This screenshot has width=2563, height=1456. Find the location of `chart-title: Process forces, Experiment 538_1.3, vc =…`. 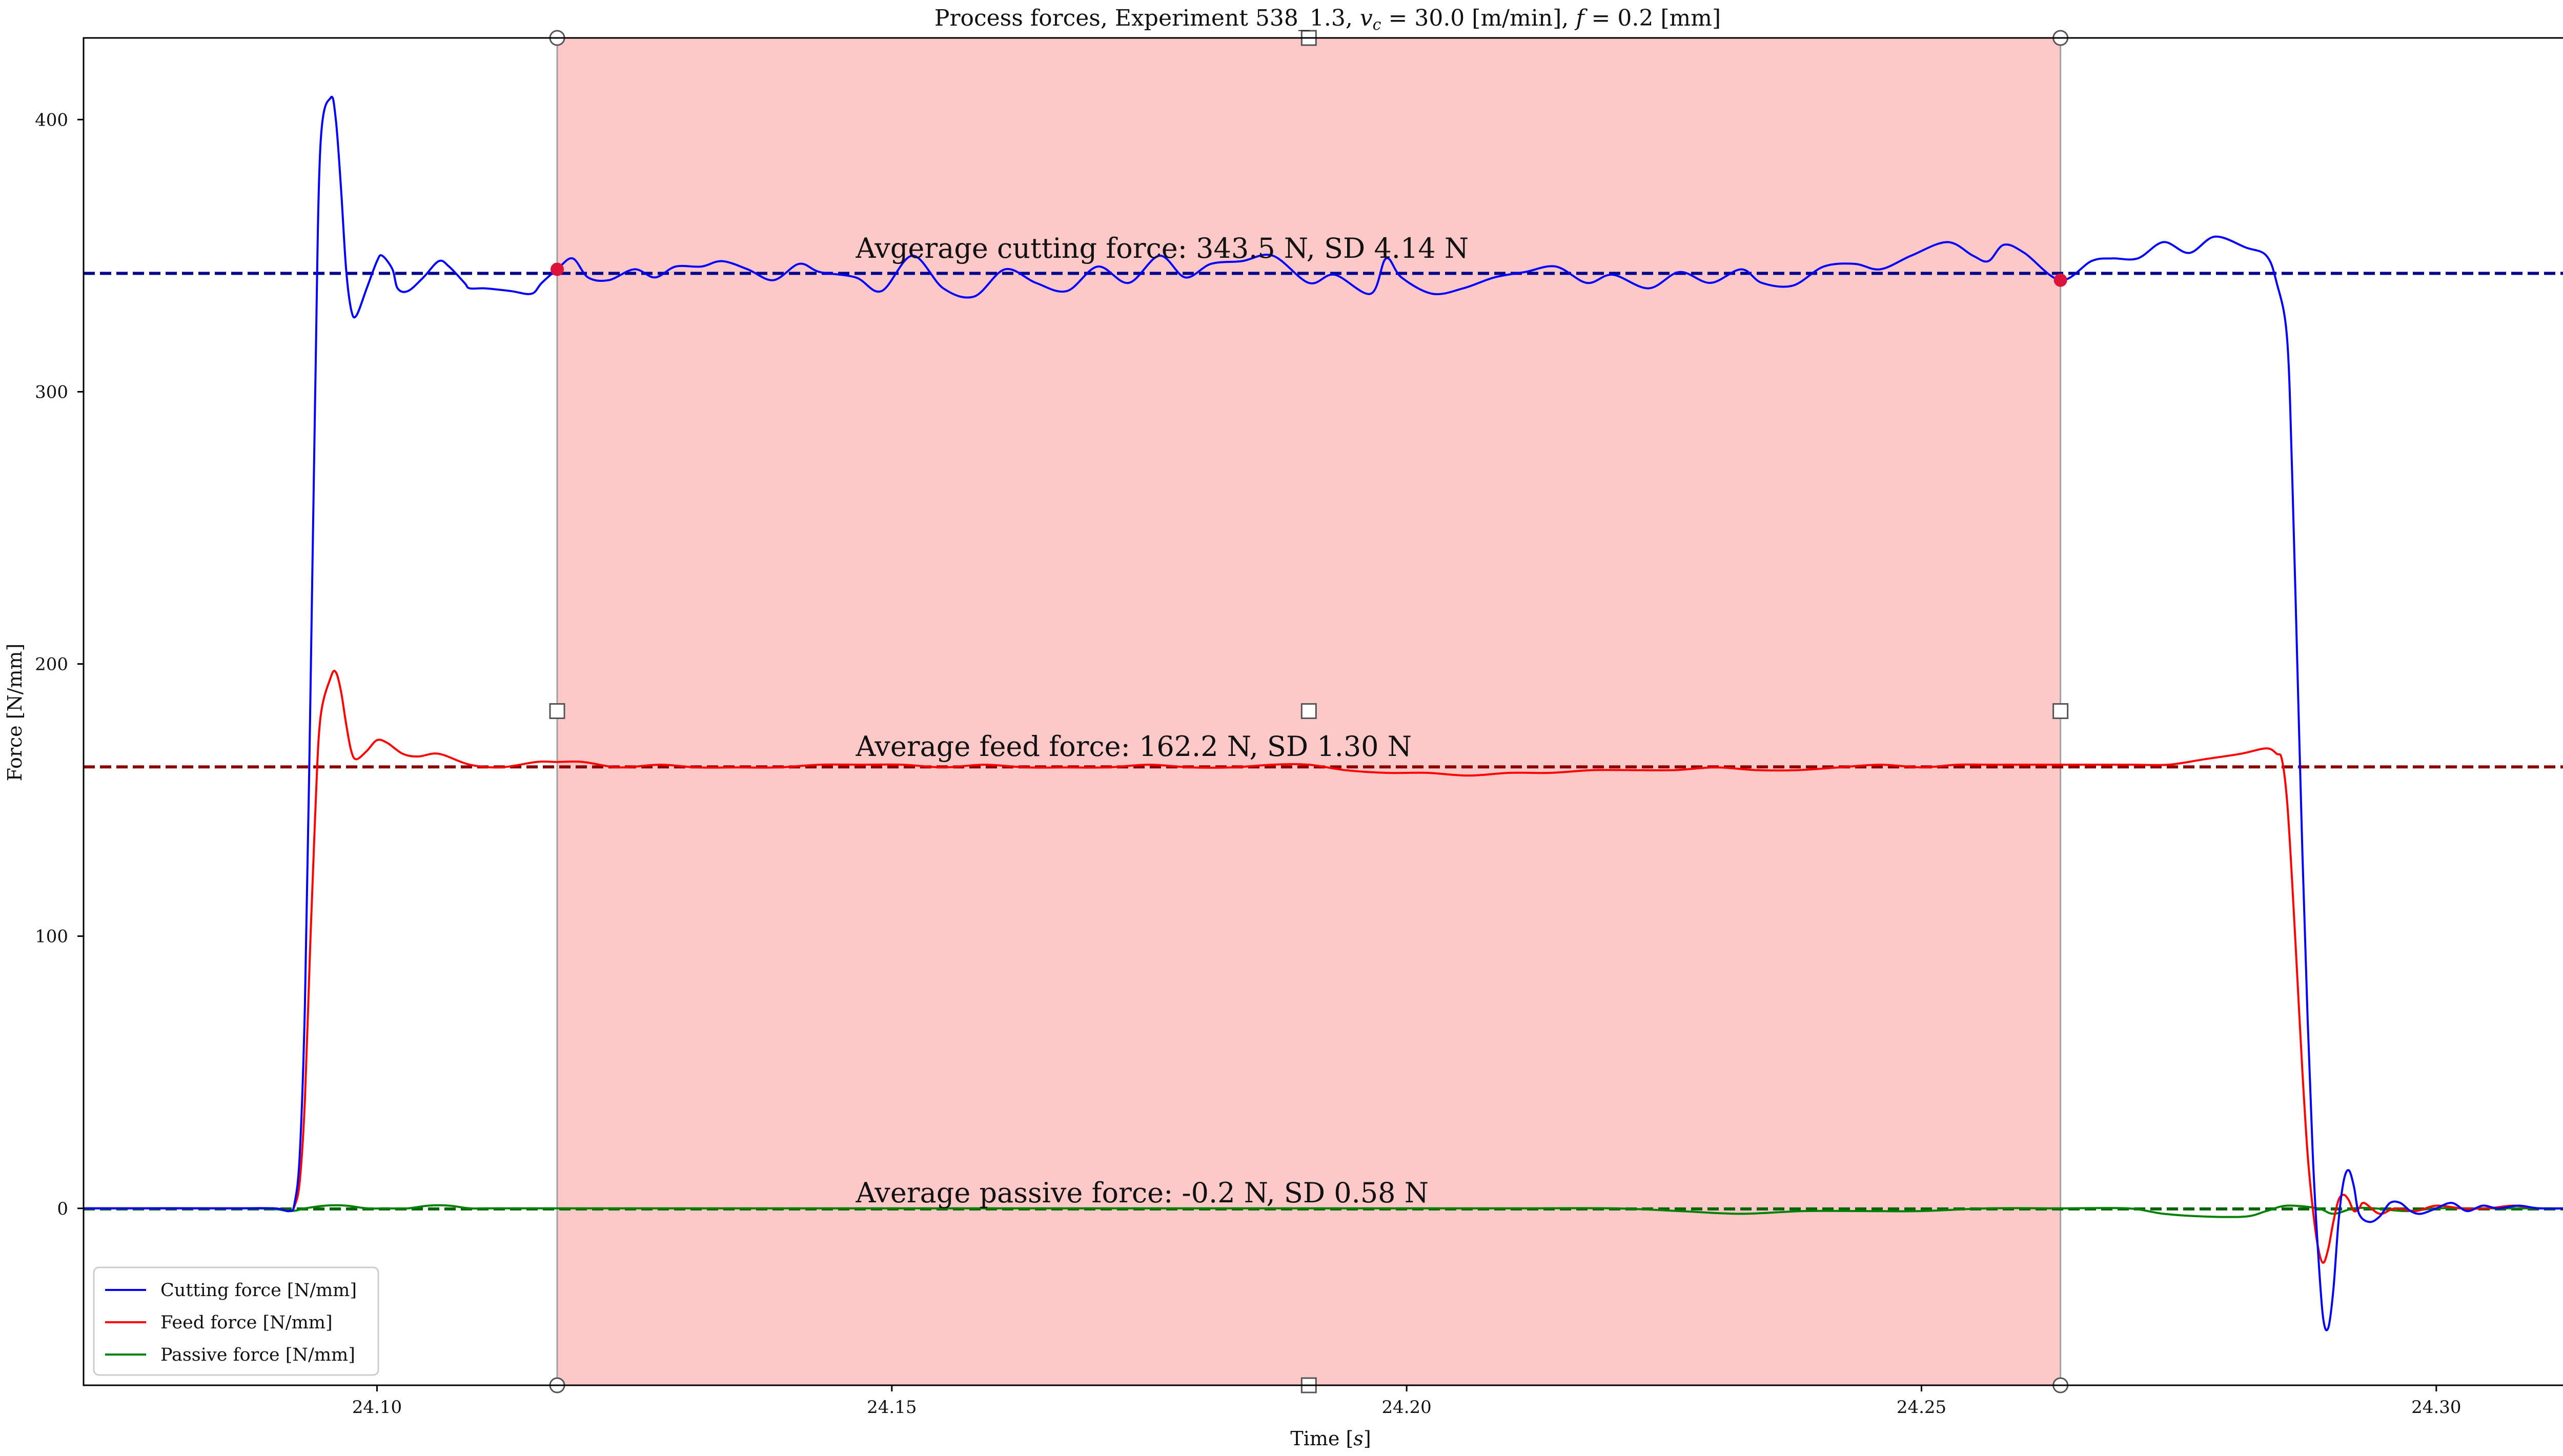

chart-title: Process forces, Experiment 538_1.3, vc =… is located at coordinates (1327, 19).